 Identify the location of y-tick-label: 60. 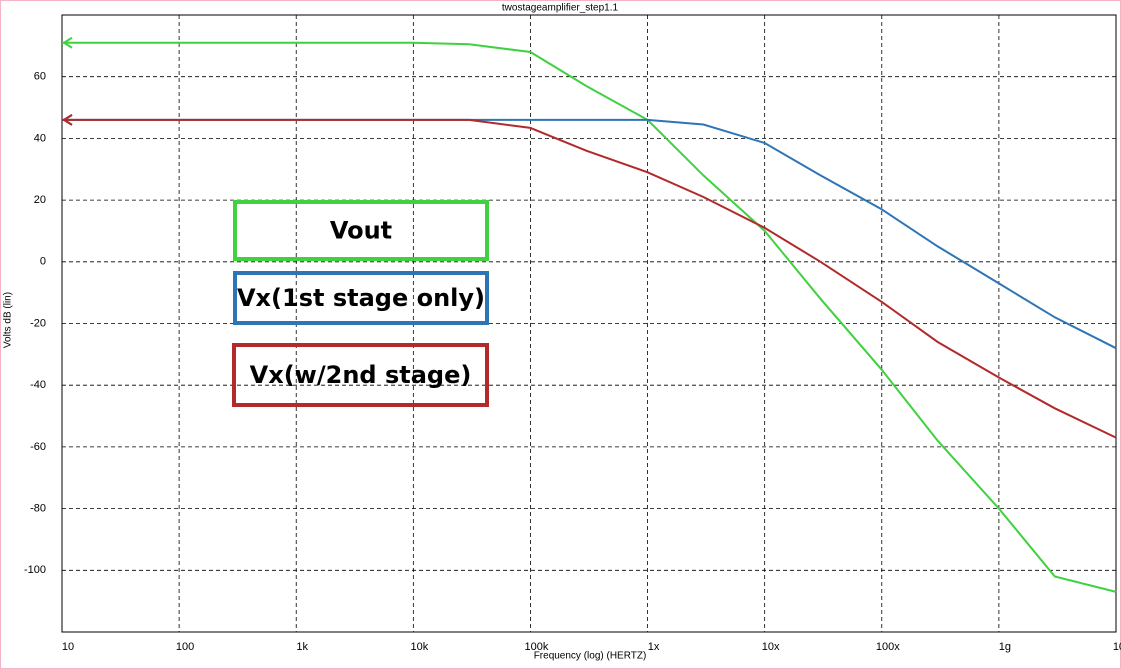
(40, 77).